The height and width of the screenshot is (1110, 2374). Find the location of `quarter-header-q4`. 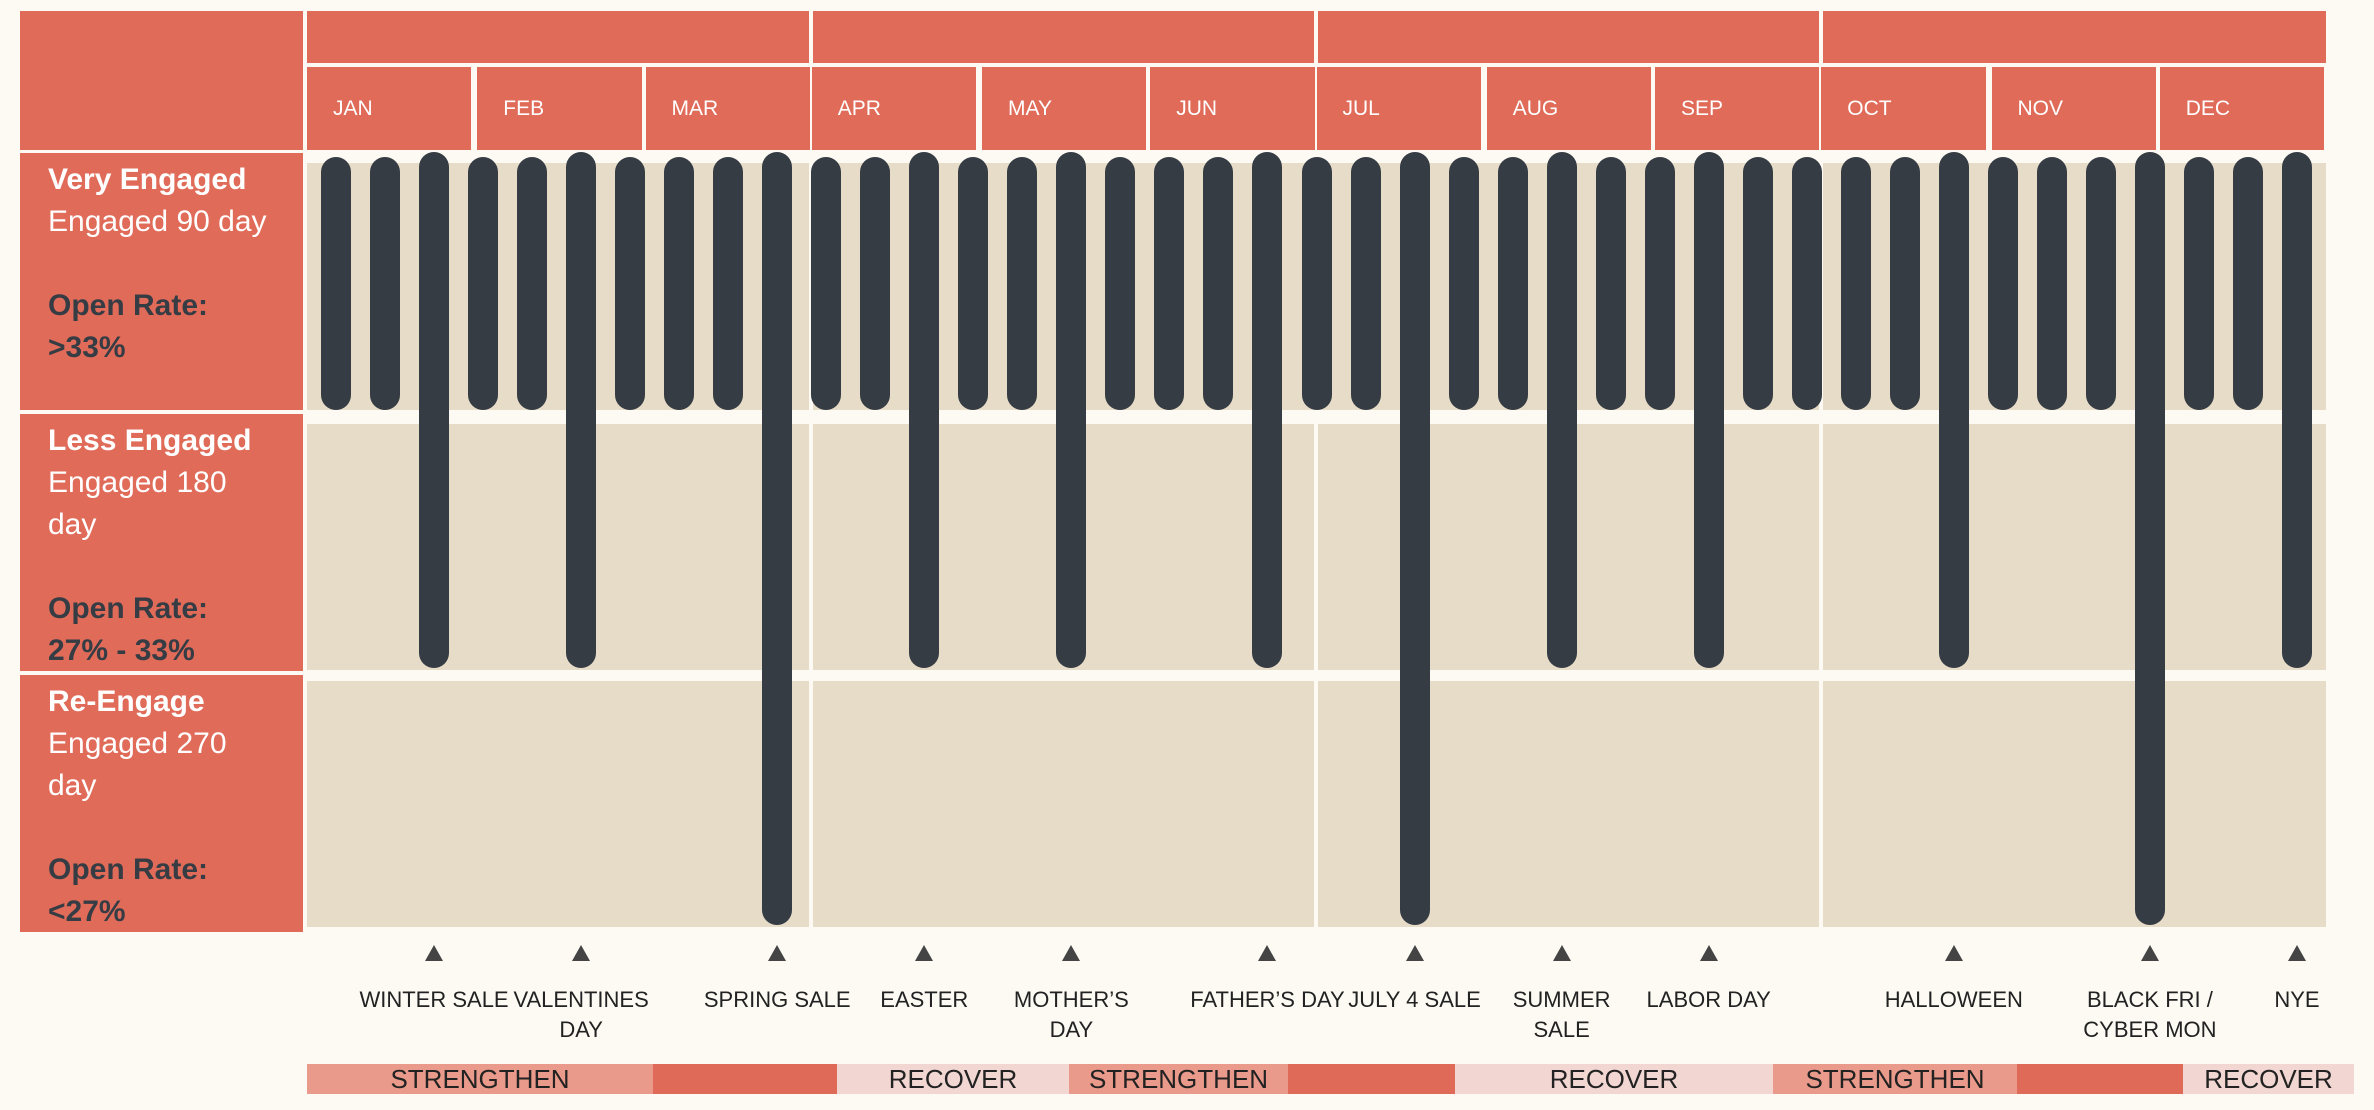

quarter-header-q4 is located at coordinates (2074, 37).